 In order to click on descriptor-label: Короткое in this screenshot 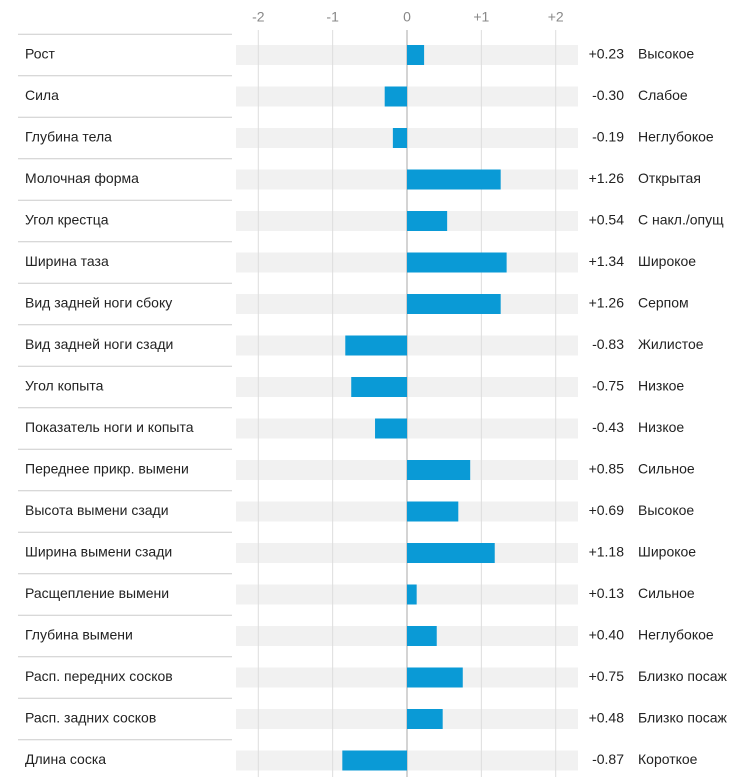, I will do `click(668, 759)`.